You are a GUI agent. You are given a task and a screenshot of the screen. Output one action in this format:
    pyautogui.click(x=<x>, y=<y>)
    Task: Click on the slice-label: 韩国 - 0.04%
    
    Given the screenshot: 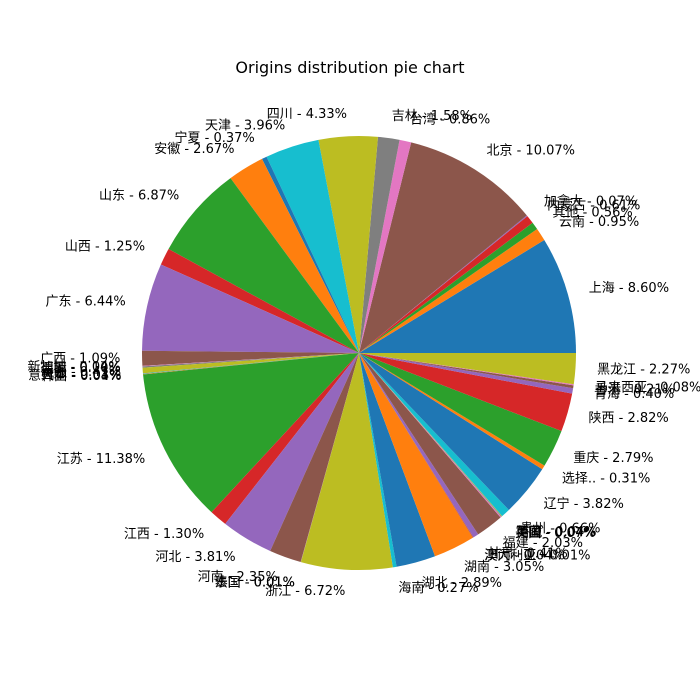 What is the action you would take?
    pyautogui.click(x=81, y=376)
    